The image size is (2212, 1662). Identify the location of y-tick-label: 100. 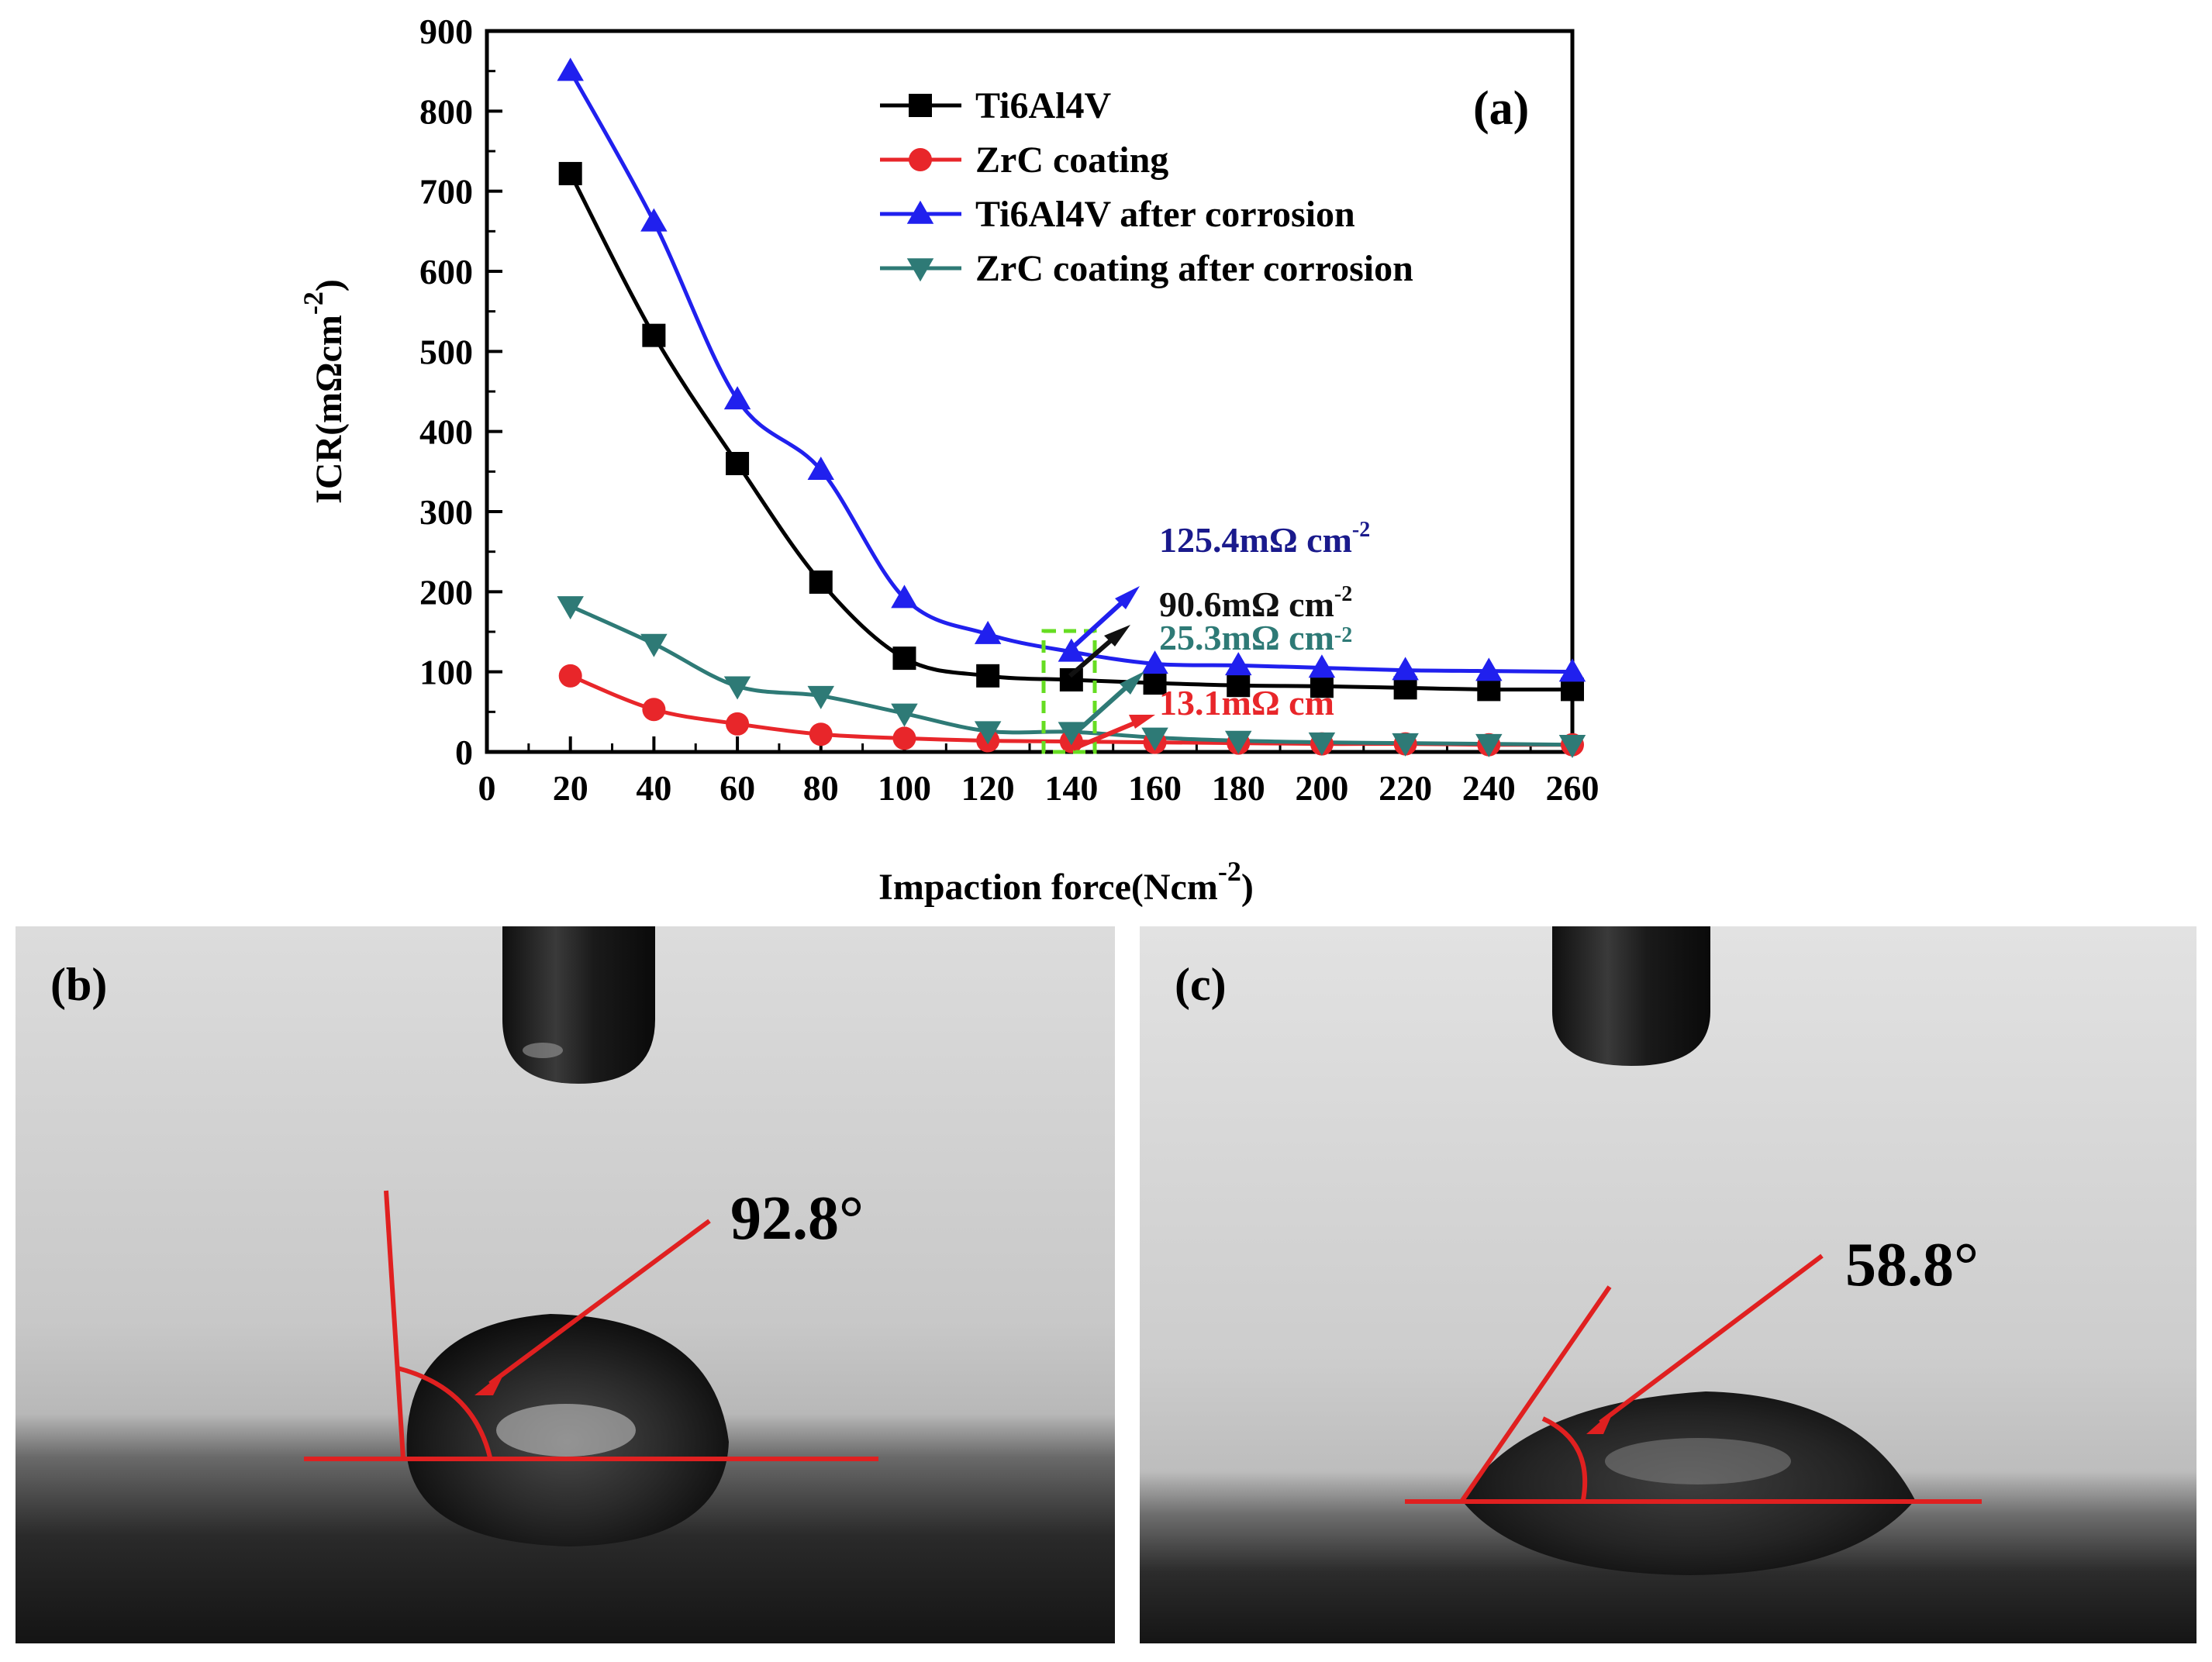
(446, 672).